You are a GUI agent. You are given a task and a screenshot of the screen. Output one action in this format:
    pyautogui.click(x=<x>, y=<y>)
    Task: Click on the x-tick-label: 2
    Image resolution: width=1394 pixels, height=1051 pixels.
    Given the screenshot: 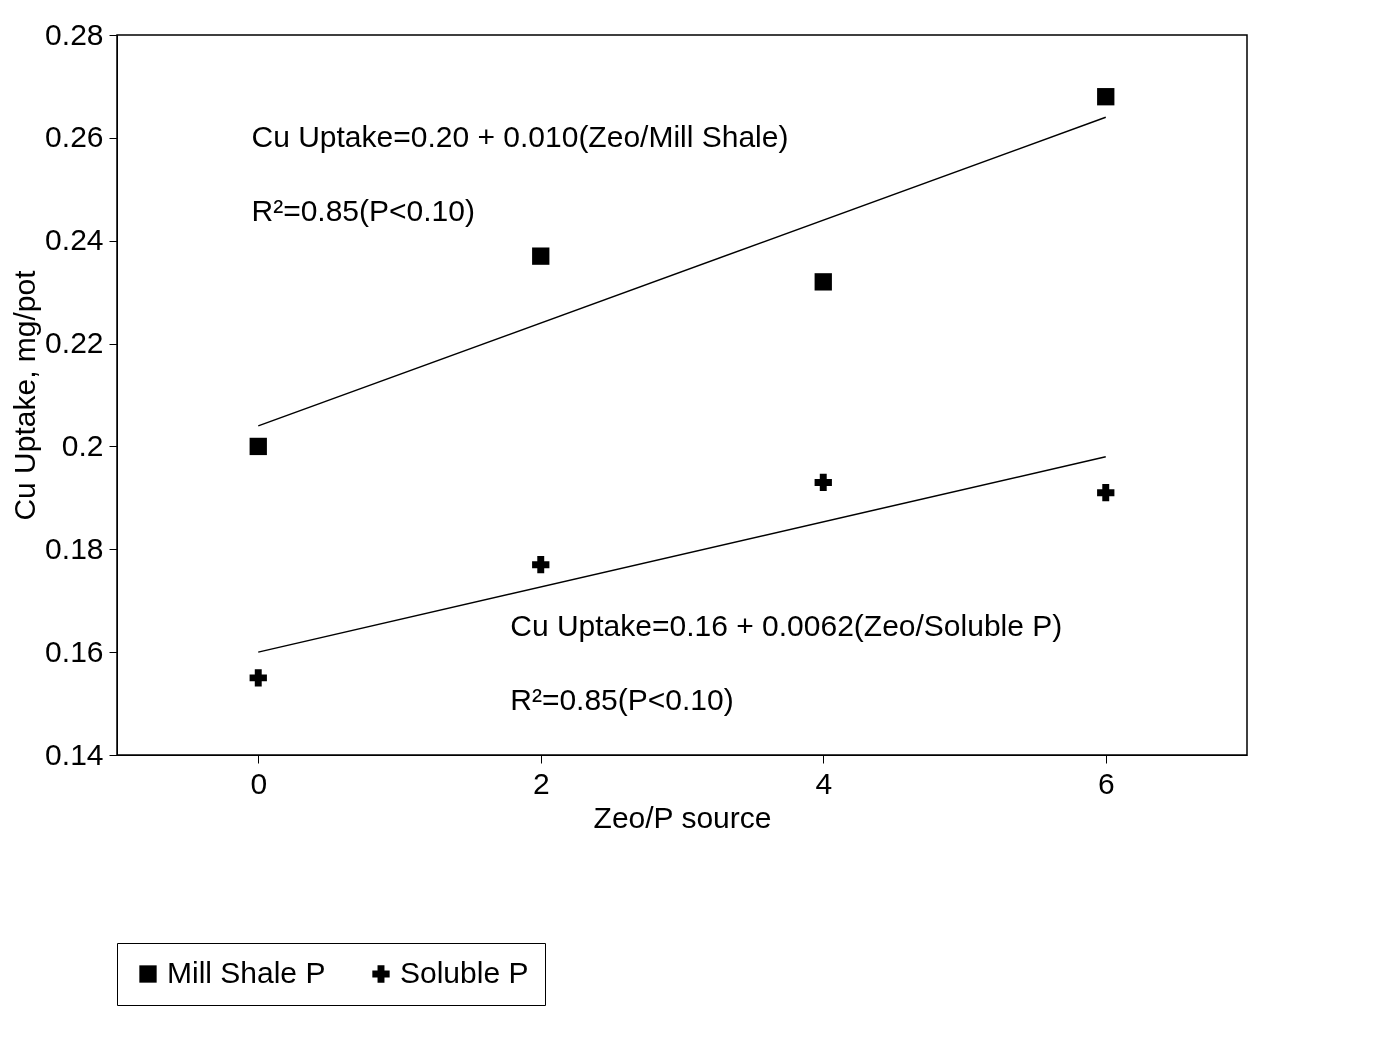 What is the action you would take?
    pyautogui.click(x=541, y=783)
    